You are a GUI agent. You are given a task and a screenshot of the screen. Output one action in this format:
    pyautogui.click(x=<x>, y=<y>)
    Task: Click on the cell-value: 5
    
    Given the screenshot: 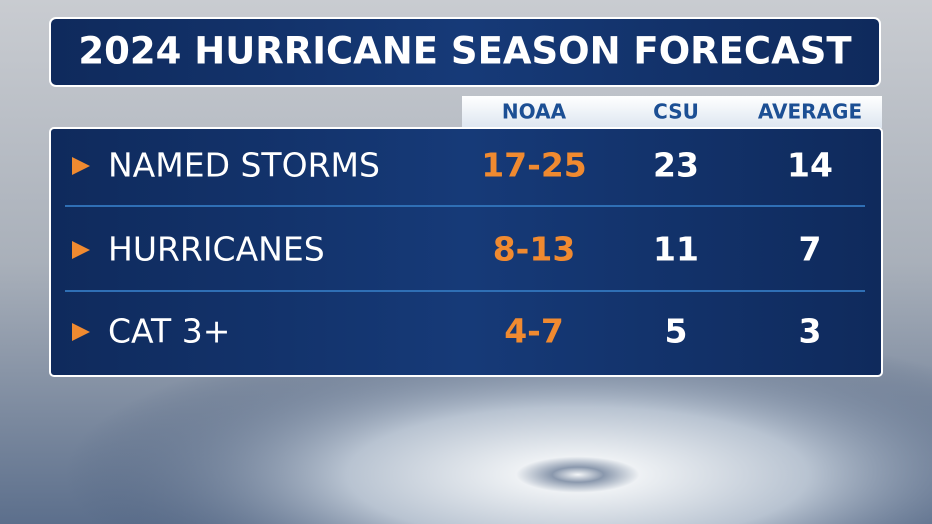 What is the action you would take?
    pyautogui.click(x=676, y=331)
    